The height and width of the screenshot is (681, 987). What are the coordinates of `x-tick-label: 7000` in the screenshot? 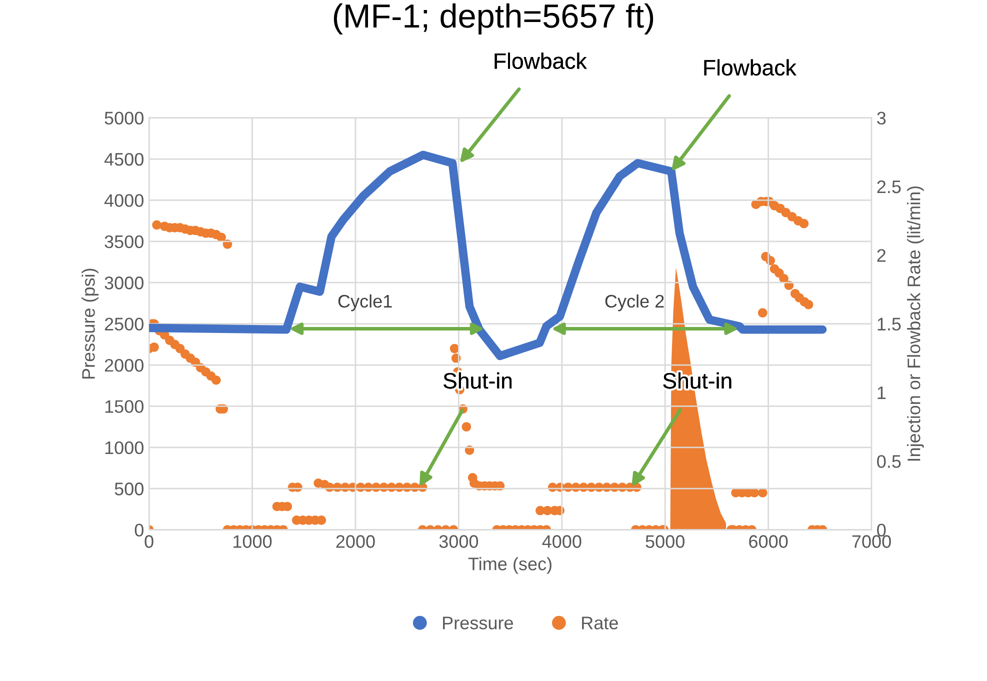 It's located at (871, 541).